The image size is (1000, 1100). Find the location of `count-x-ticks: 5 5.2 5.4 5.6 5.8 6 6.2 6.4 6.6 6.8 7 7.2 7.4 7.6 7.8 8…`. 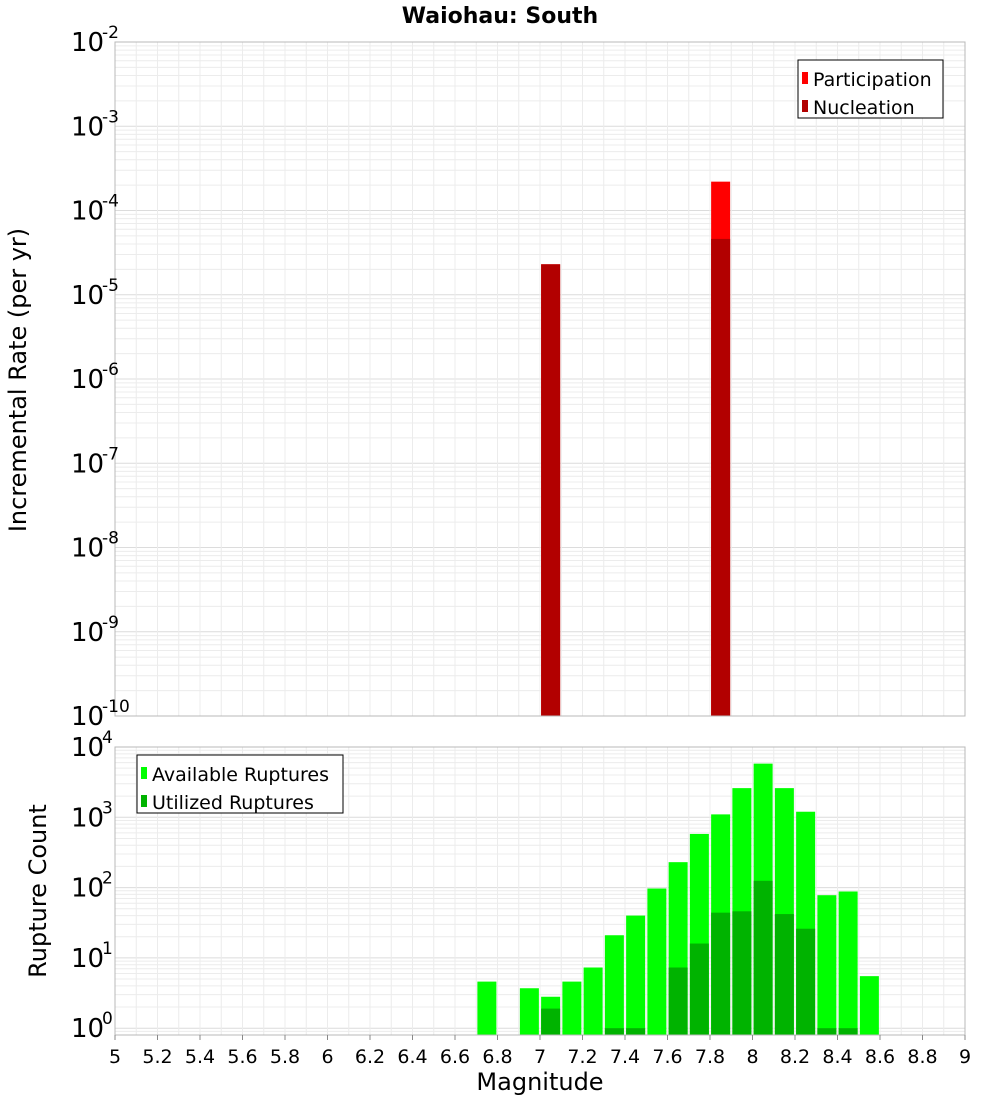

count-x-ticks: 5 5.2 5.4 5.6 5.8 6 6.2 6.4 6.6 6.8 7 7.2 7.4 7.6 7.8 8… is located at coordinates (540, 1051).